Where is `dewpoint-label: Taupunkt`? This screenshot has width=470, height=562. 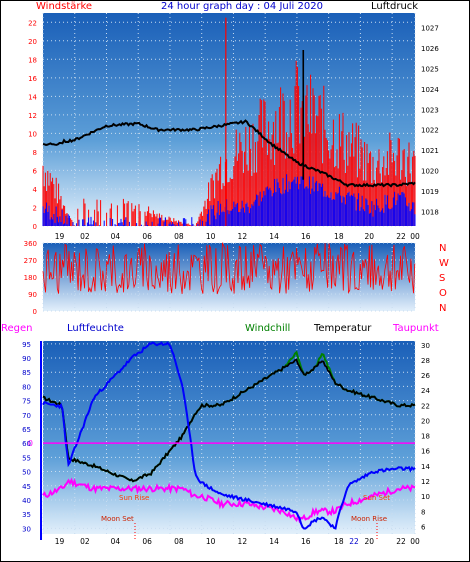
dewpoint-label: Taupunkt is located at coordinates (416, 328).